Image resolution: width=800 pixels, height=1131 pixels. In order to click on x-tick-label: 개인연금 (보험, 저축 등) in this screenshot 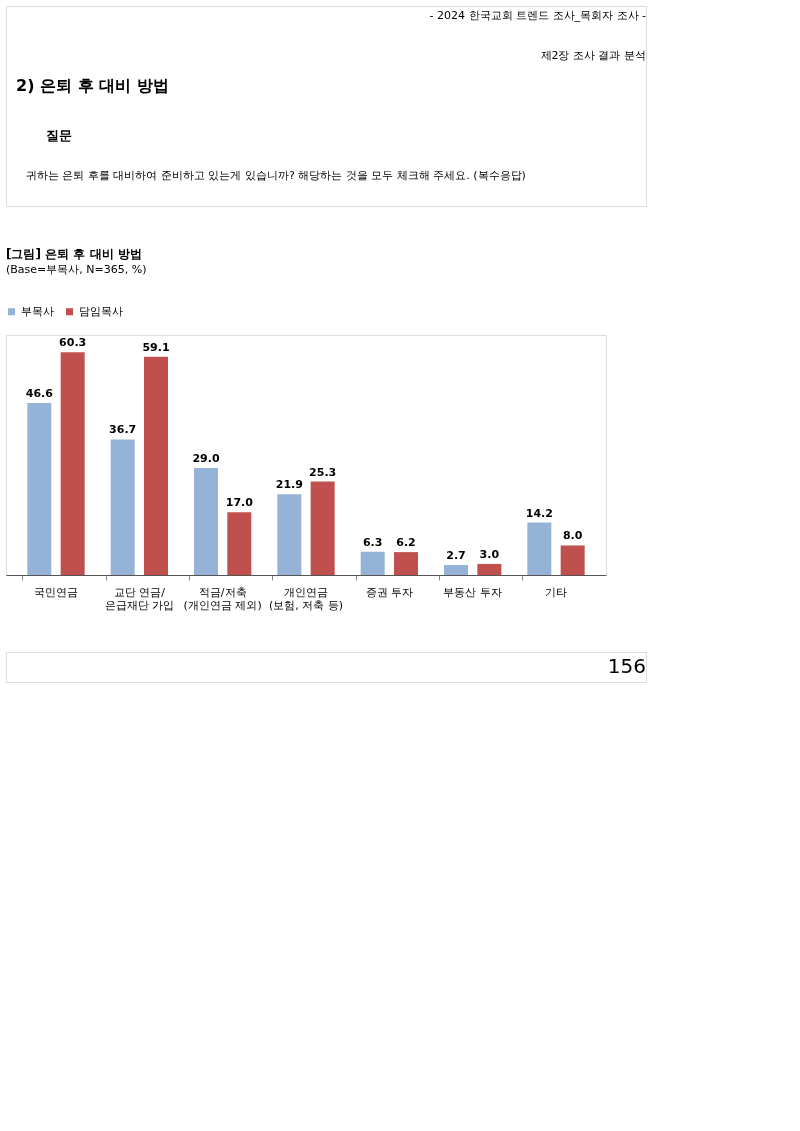, I will do `click(306, 598)`.